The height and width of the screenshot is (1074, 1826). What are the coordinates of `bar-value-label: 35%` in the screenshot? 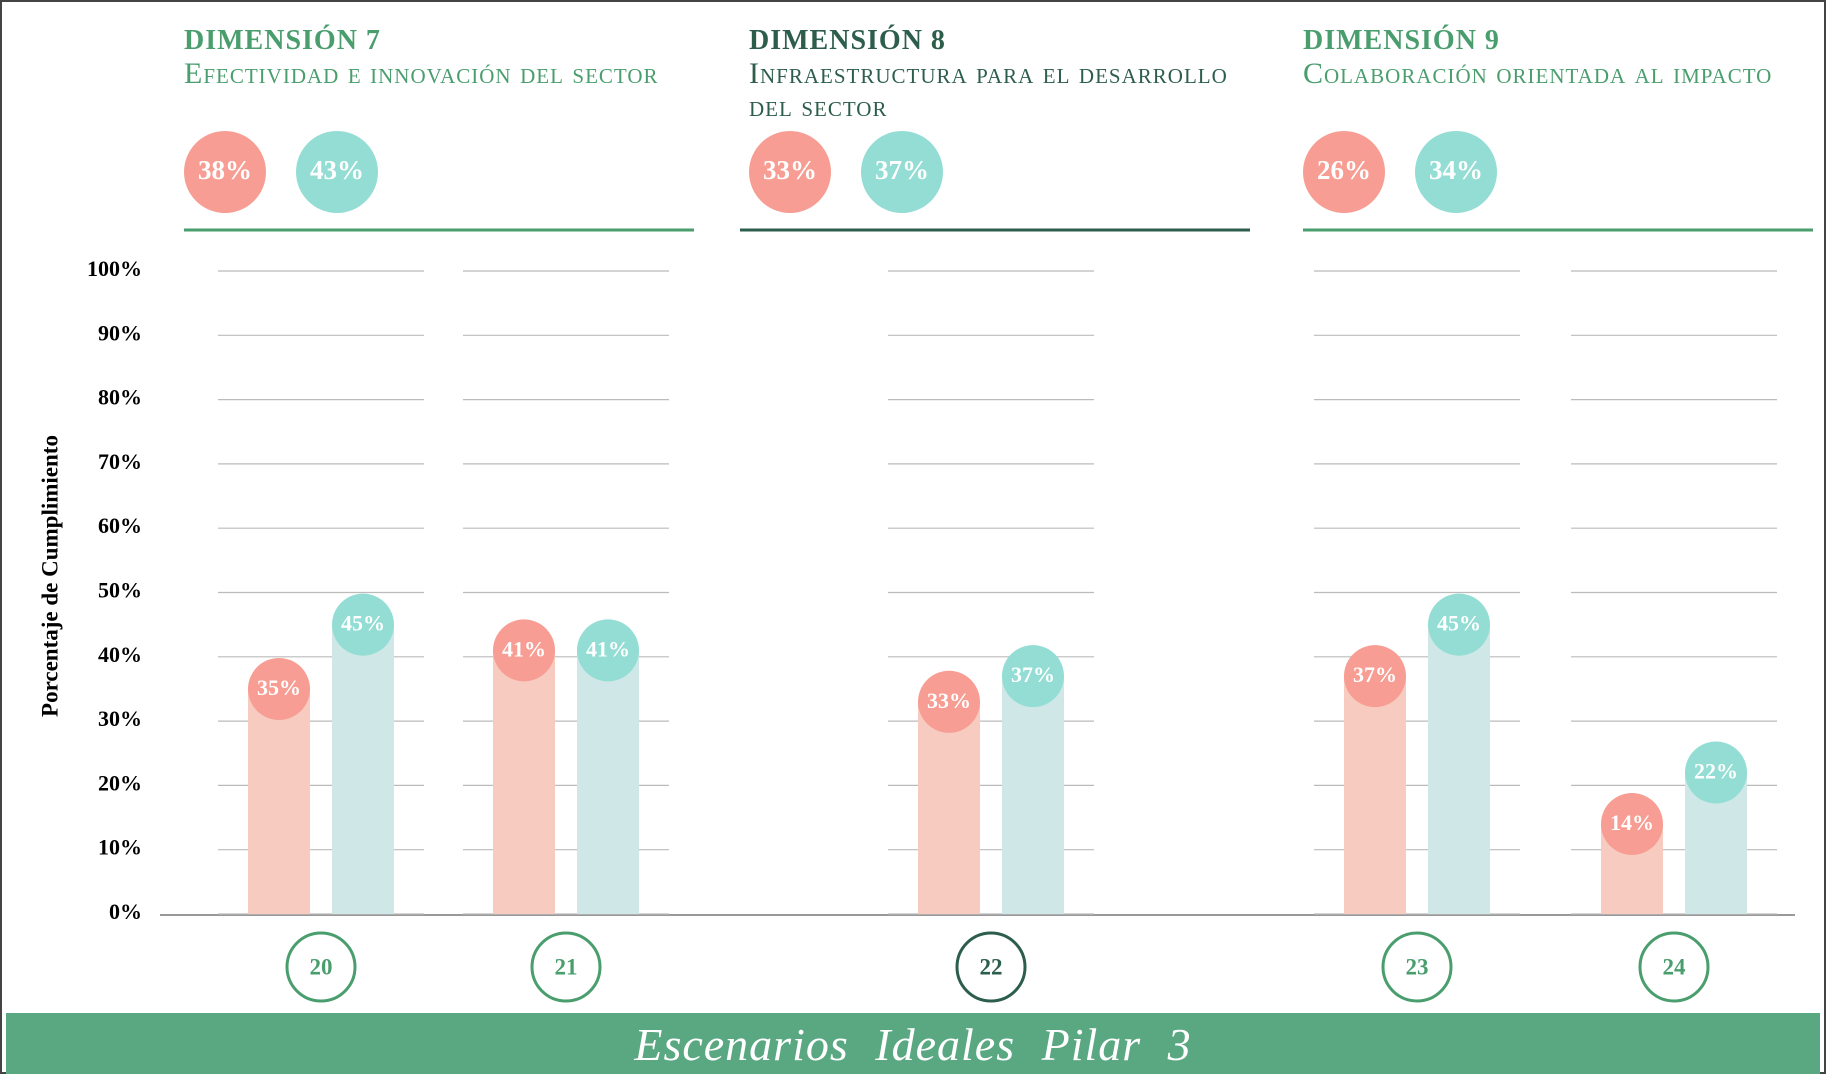 It's located at (279, 687).